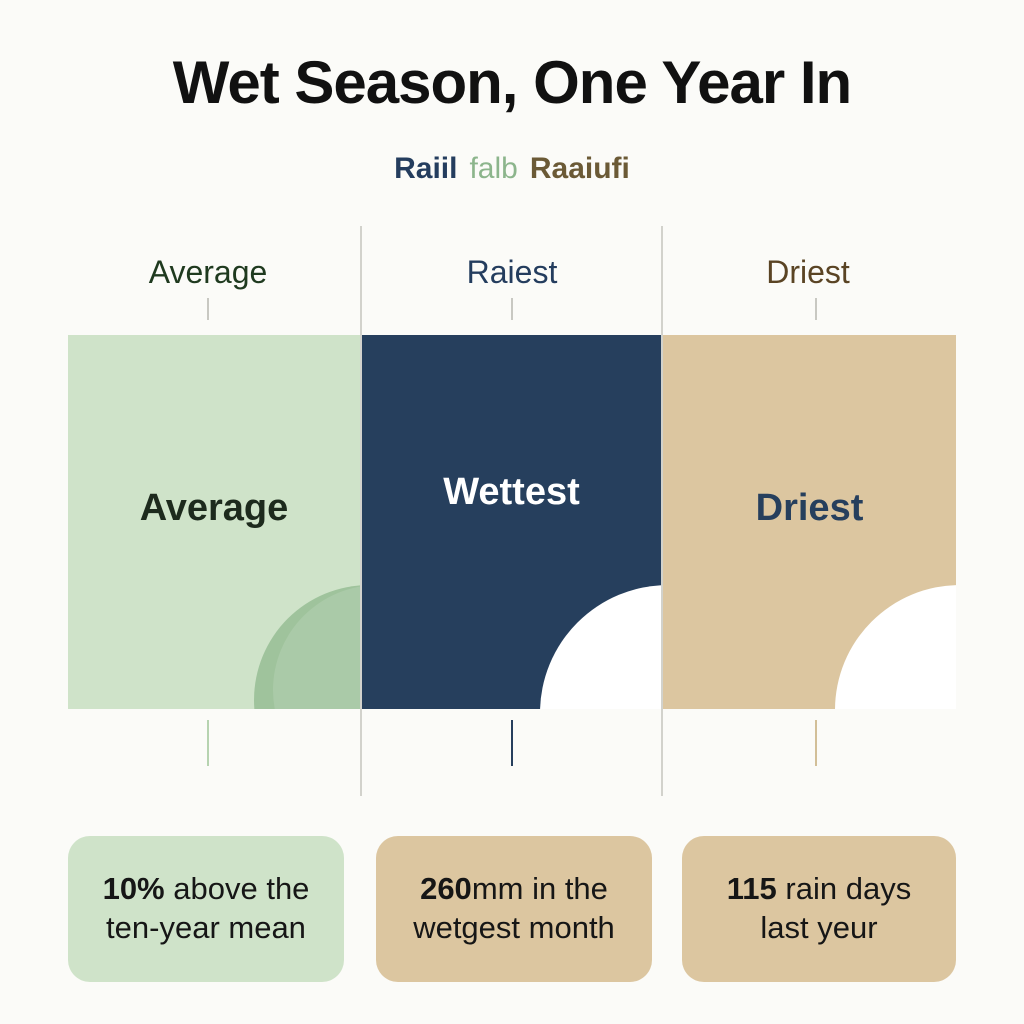  What do you see at coordinates (426, 168) in the screenshot?
I see `legend-item-1: Raiil` at bounding box center [426, 168].